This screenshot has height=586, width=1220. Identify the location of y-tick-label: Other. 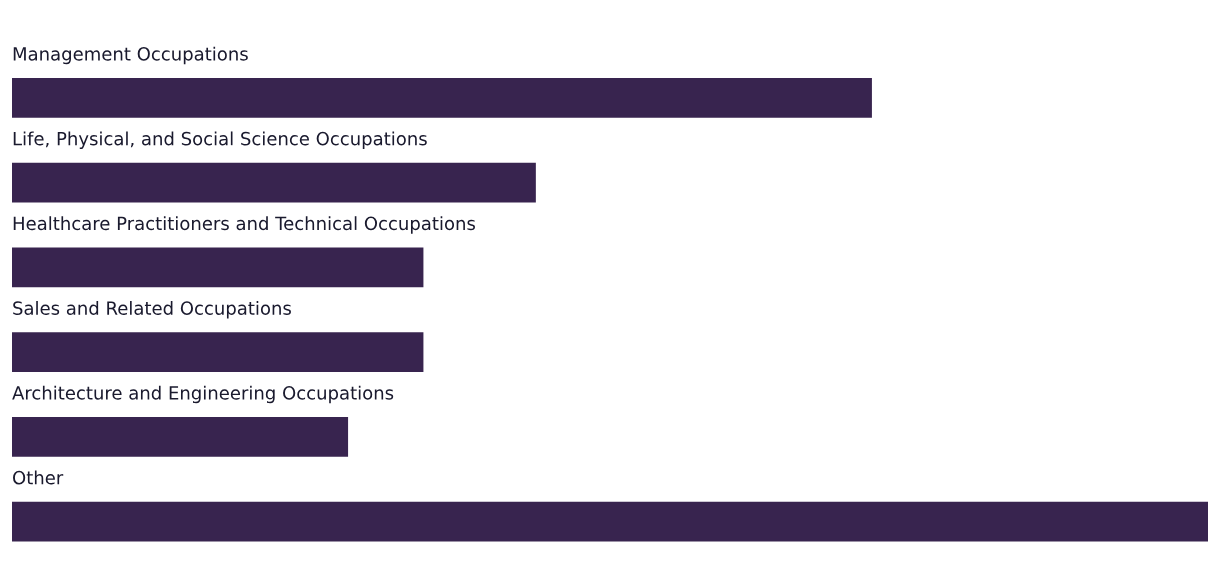
(38, 477).